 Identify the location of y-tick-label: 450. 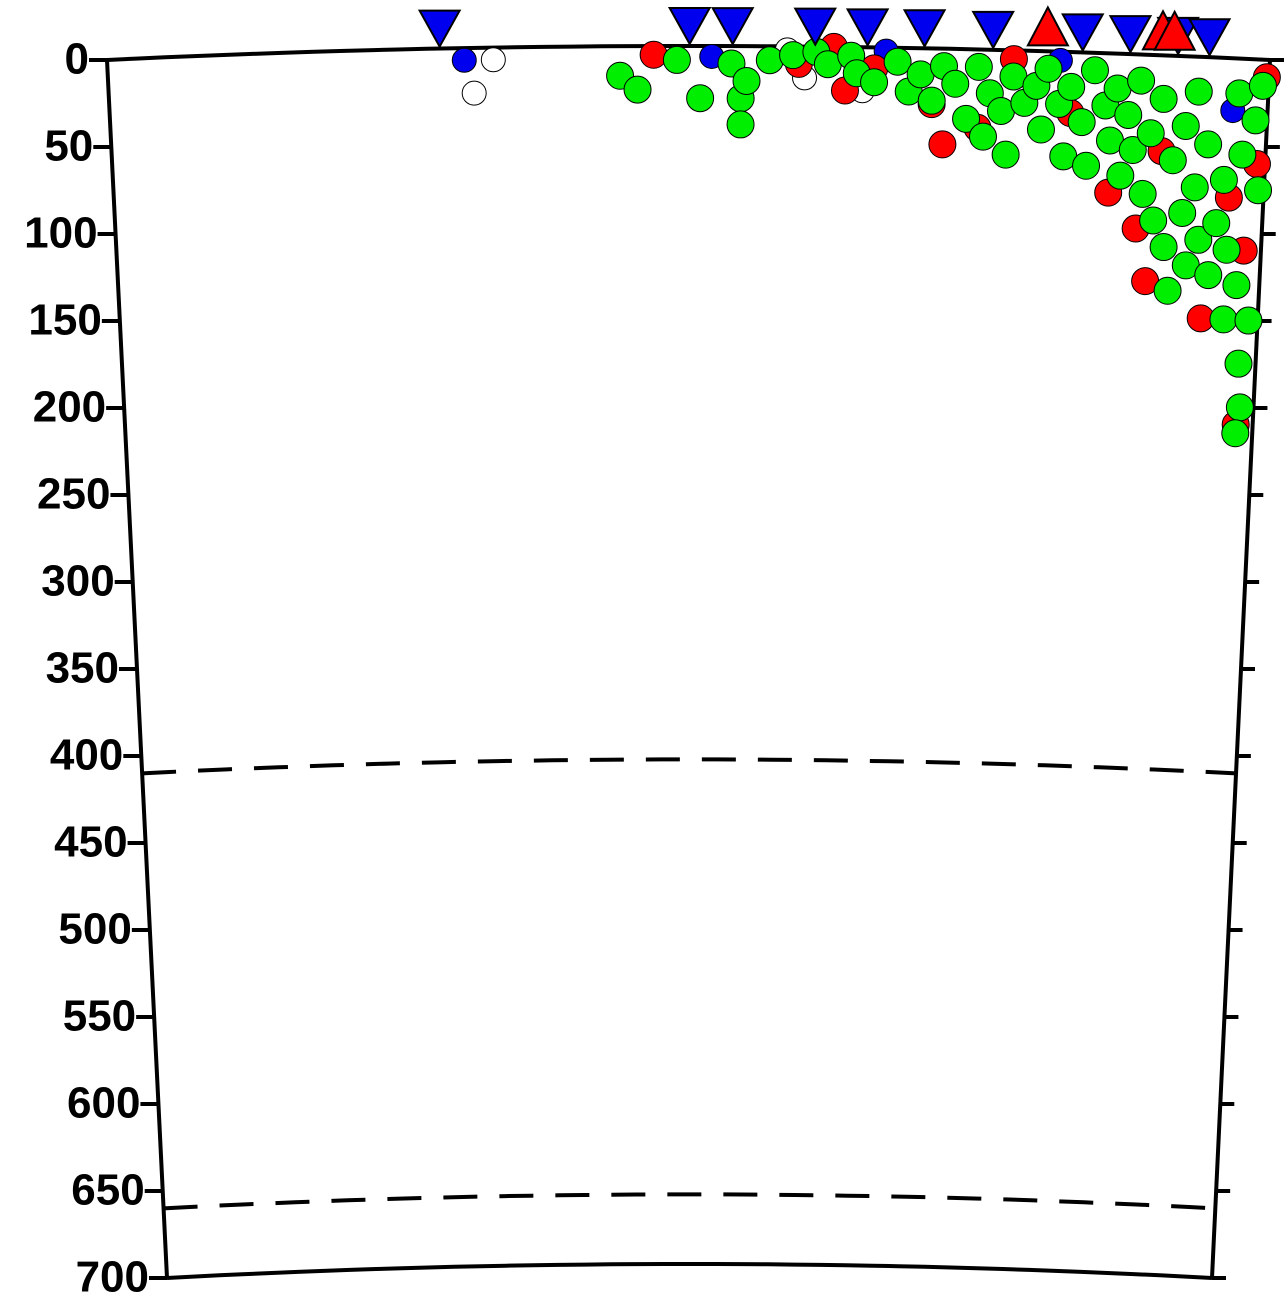
(90, 842).